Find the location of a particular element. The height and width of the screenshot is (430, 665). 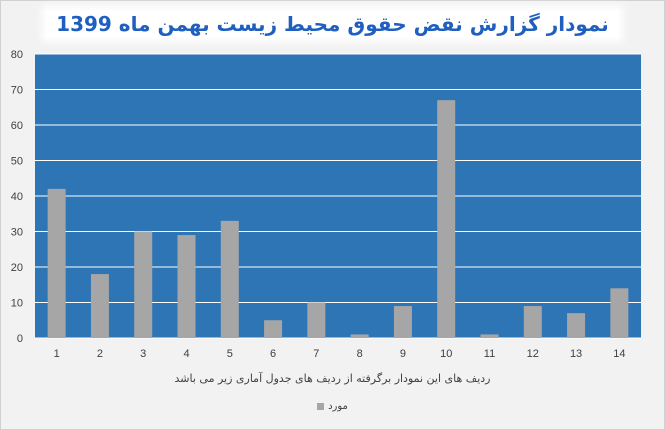

y-tick-label: 0 is located at coordinates (20, 339).